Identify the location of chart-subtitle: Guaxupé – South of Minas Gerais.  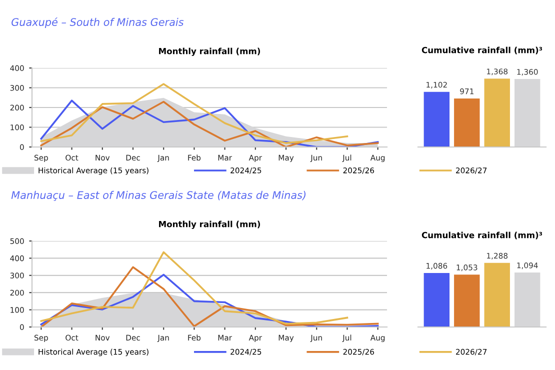
(98, 23).